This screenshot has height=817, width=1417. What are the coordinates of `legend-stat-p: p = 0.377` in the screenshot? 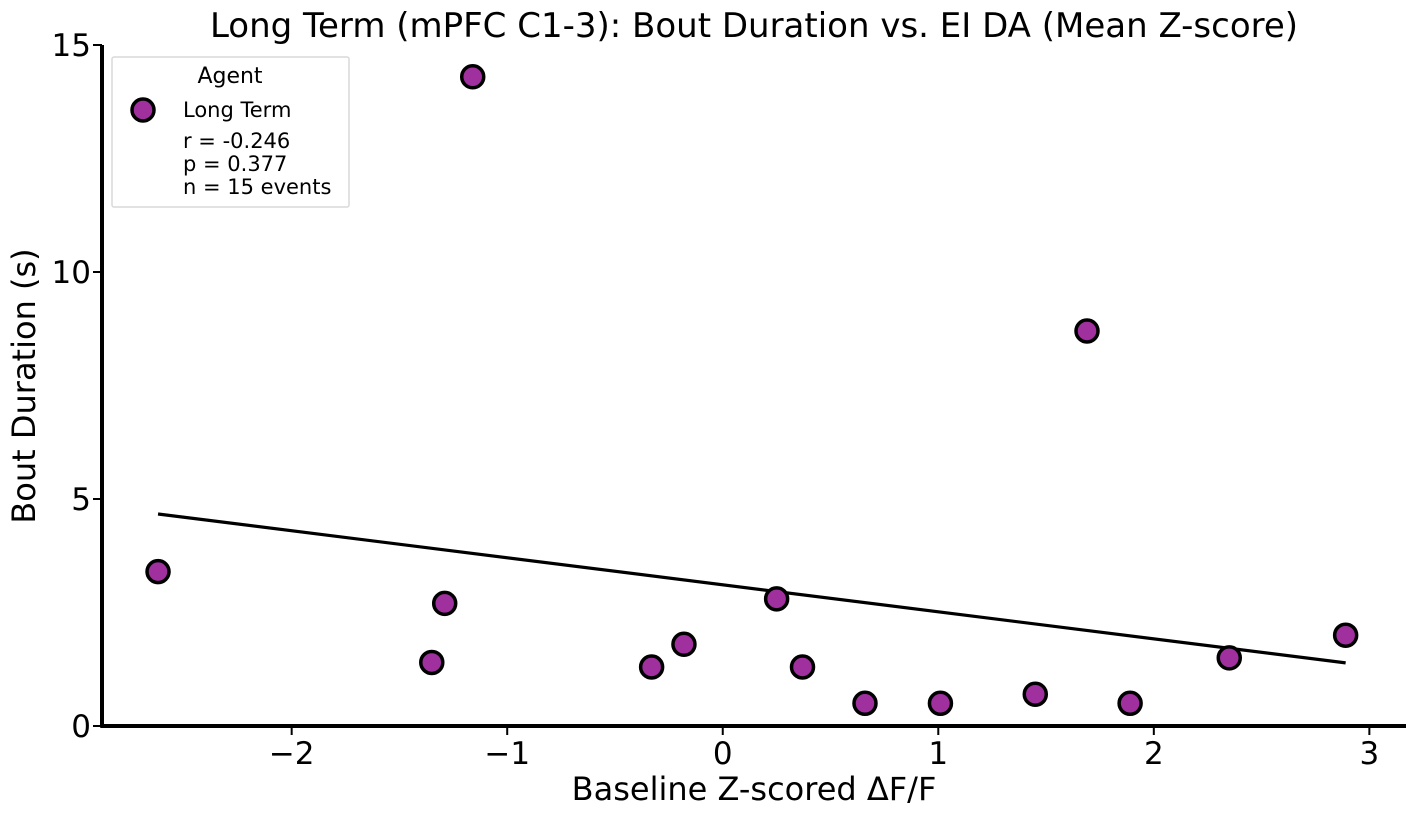 It's located at (235, 164).